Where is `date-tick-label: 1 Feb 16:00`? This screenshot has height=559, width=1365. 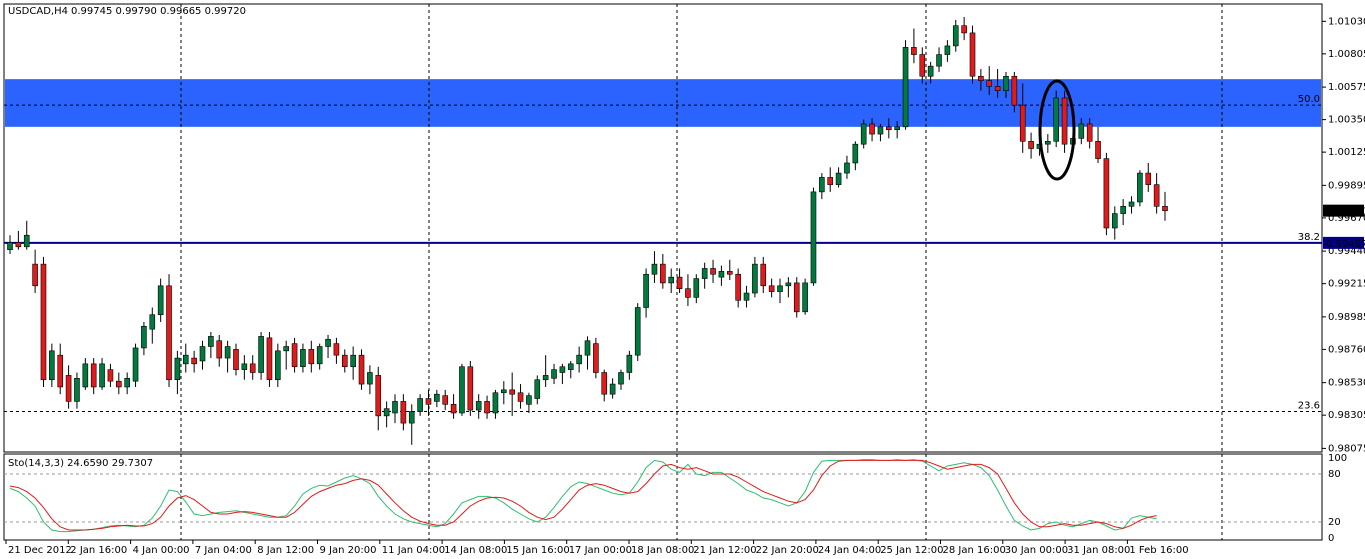
date-tick-label: 1 Feb 16:00 is located at coordinates (1158, 550).